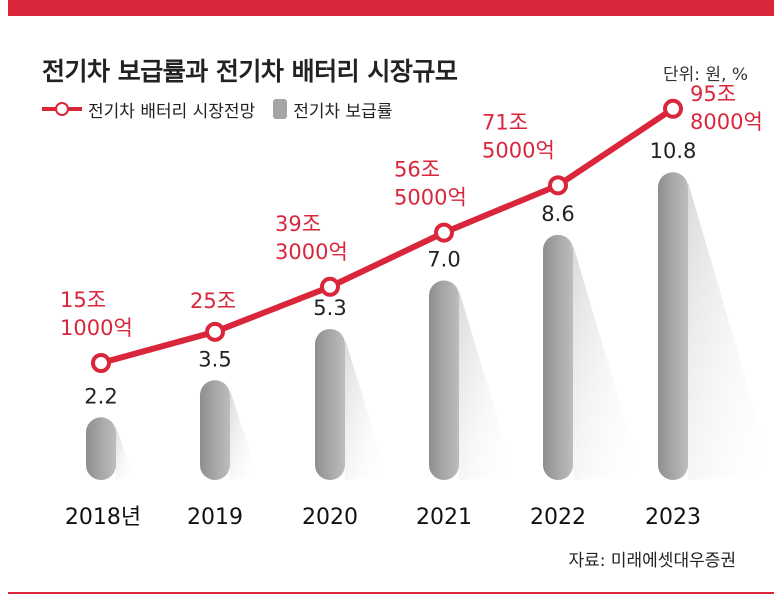 Image resolution: width=784 pixels, height=599 pixels. Describe the element at coordinates (444, 232) in the screenshot. I see `market-point-2021` at that location.